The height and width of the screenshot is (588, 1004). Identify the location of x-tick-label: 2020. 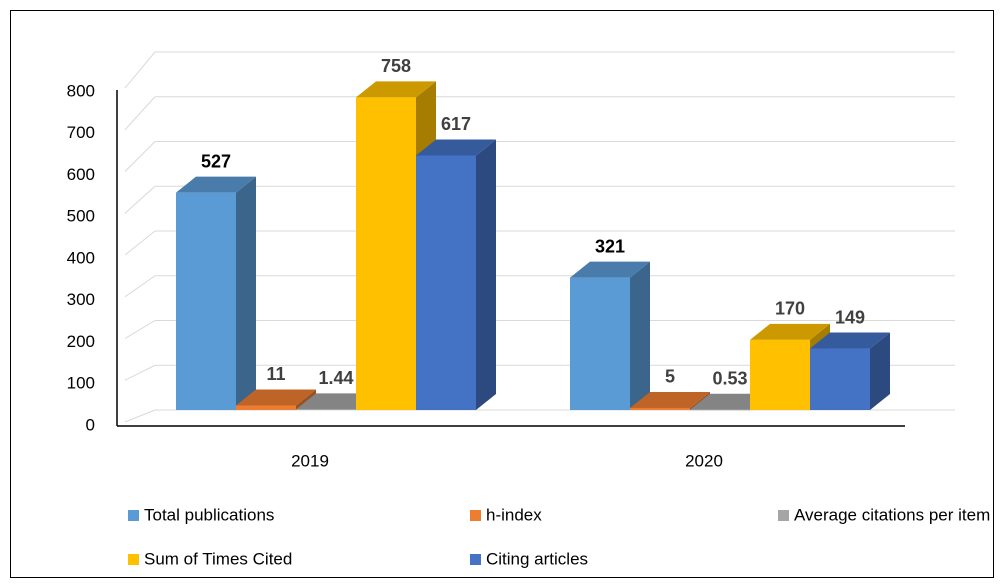
(704, 460).